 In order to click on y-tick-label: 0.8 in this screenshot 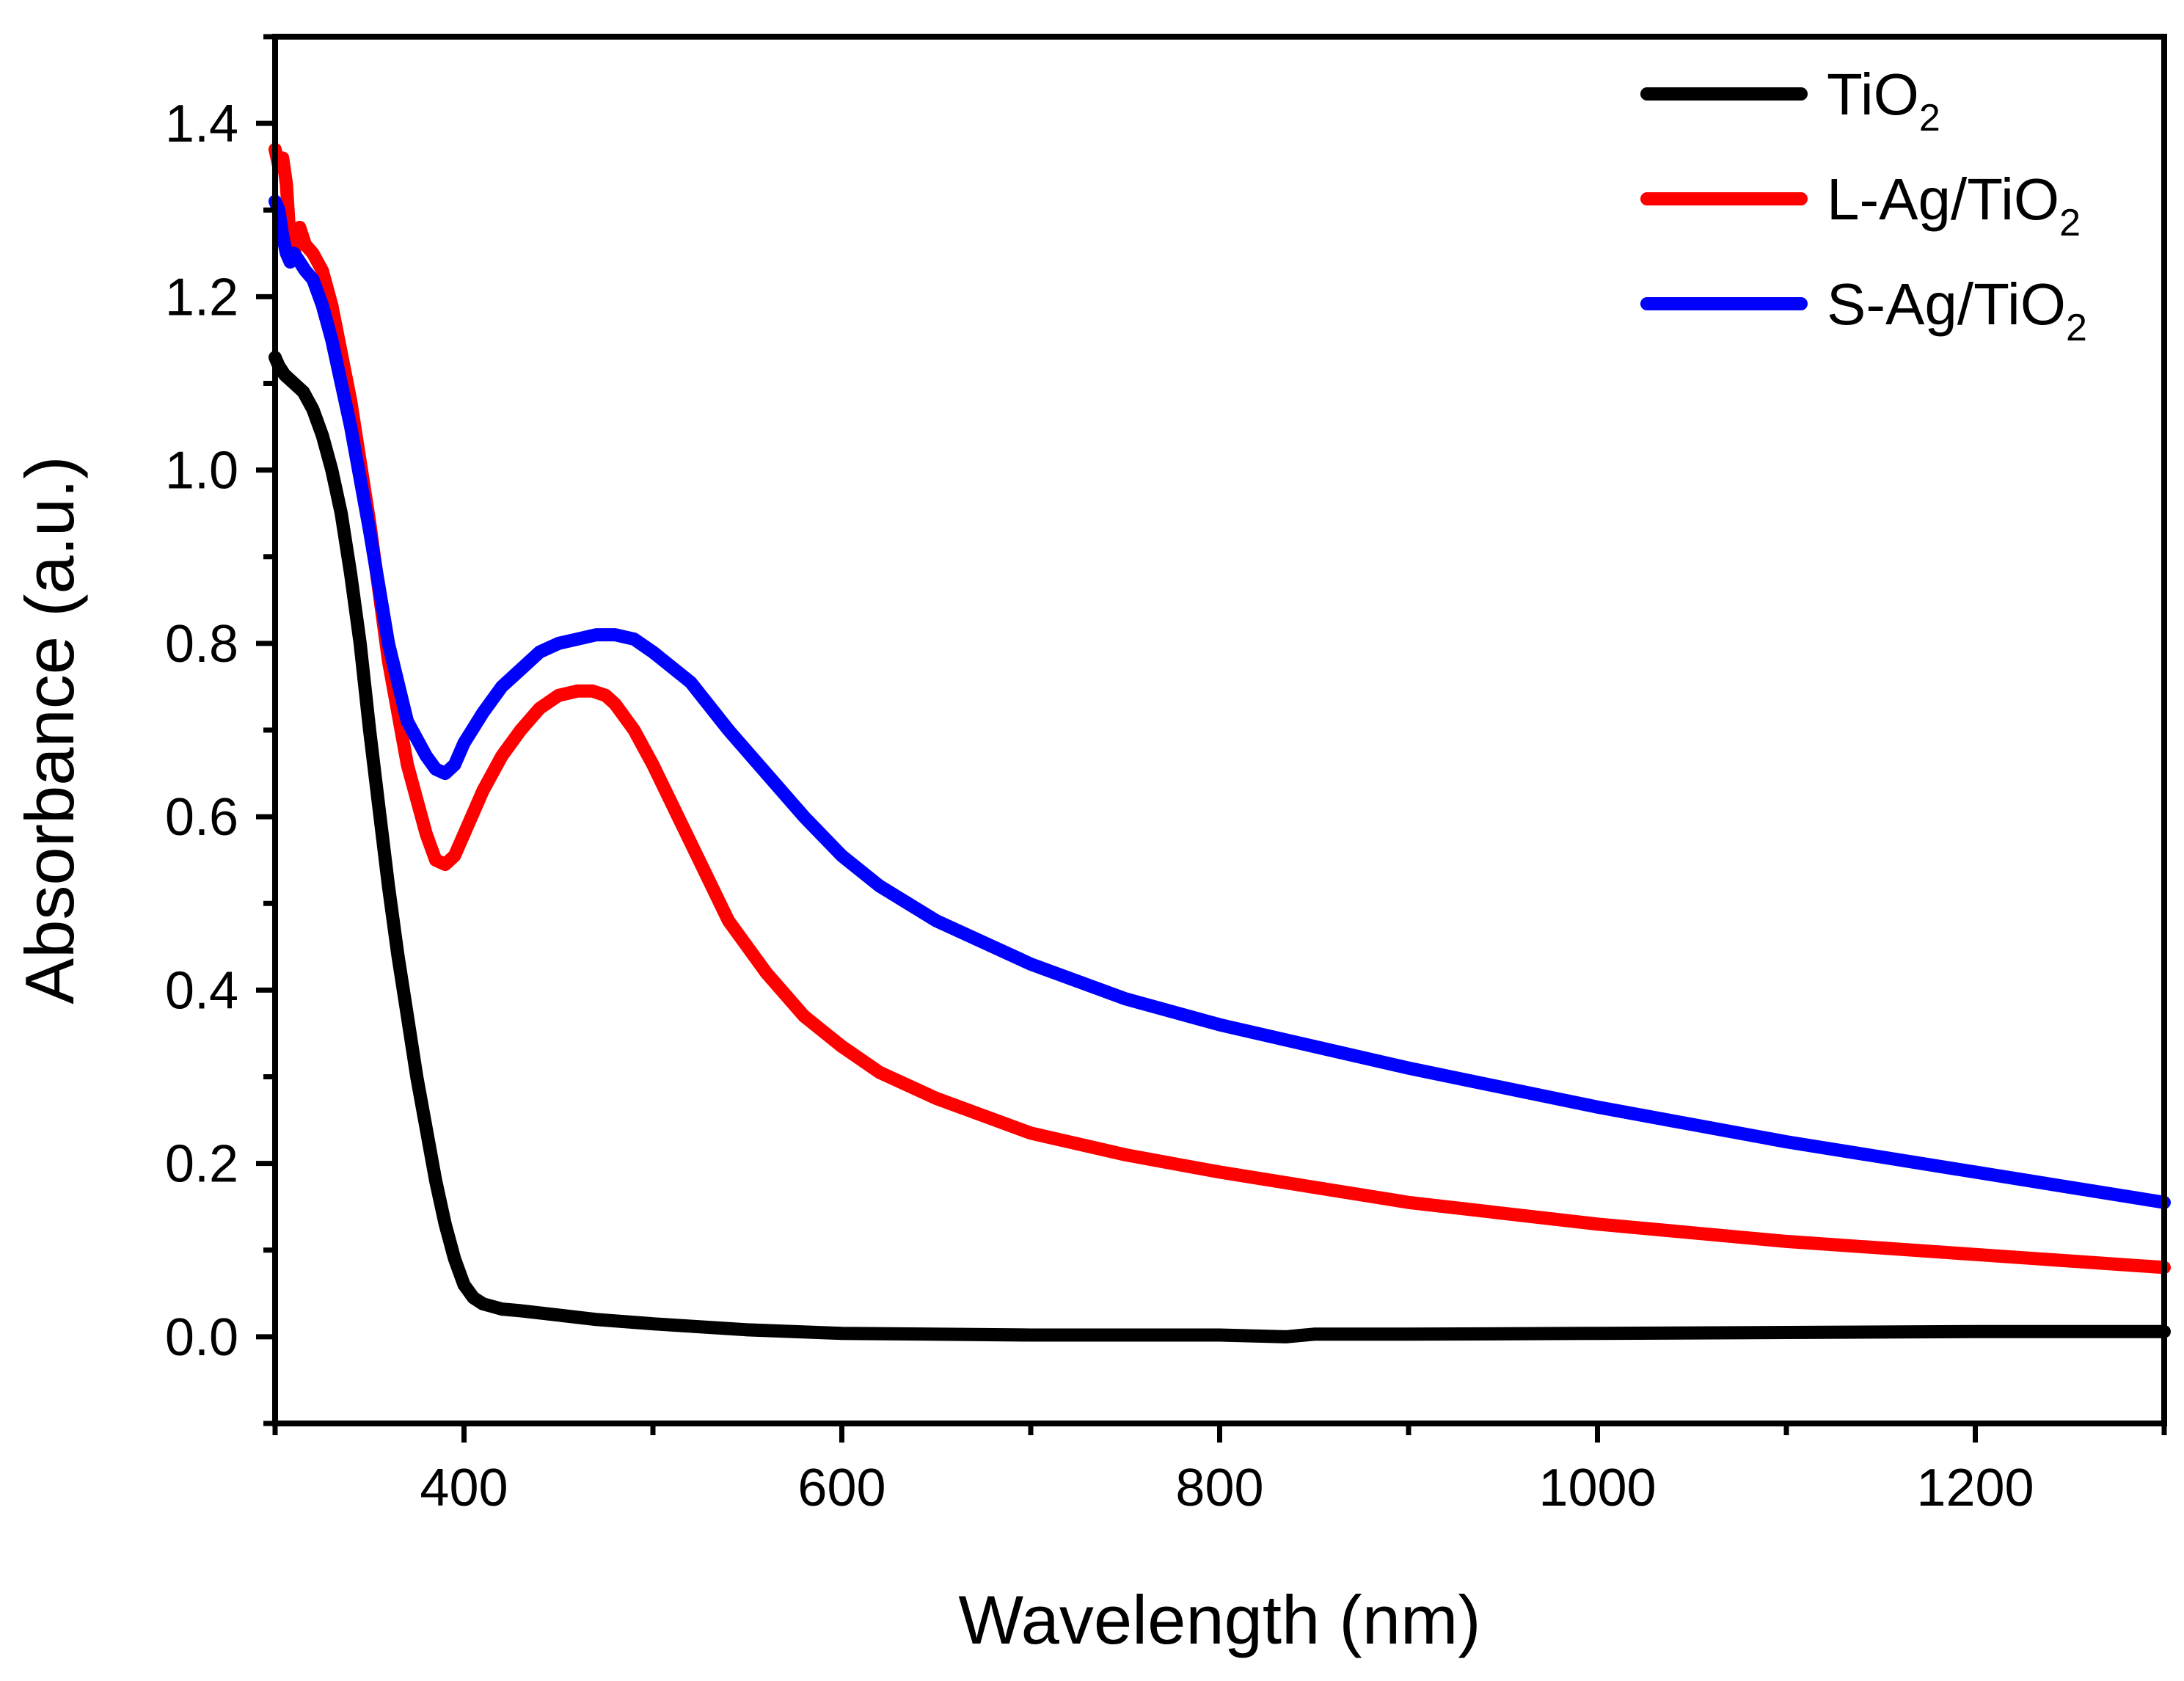, I will do `click(202, 645)`.